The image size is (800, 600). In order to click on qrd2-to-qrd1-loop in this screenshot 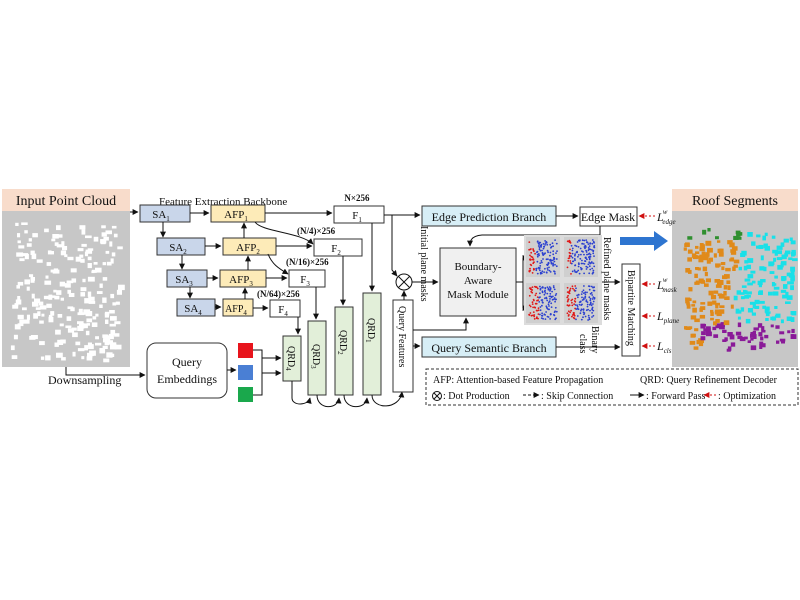, I will do `click(356, 401)`.